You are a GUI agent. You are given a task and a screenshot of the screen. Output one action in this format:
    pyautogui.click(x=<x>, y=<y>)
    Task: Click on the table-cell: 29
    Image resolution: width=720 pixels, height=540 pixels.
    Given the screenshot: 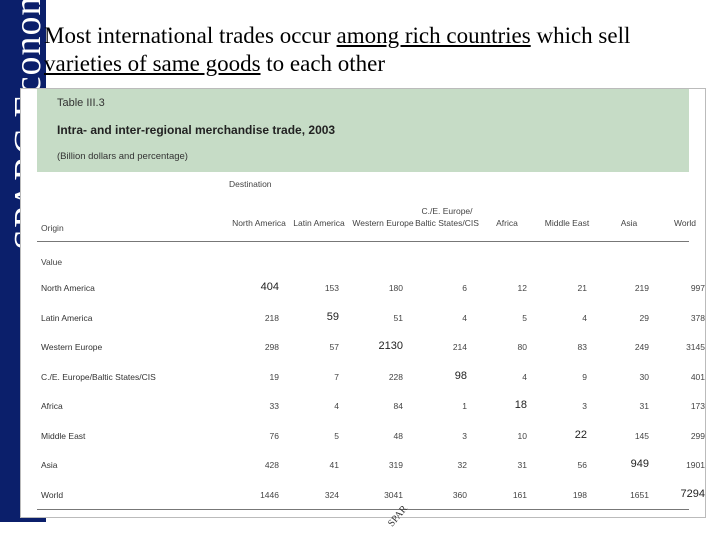 What is the action you would take?
    pyautogui.click(x=644, y=317)
    